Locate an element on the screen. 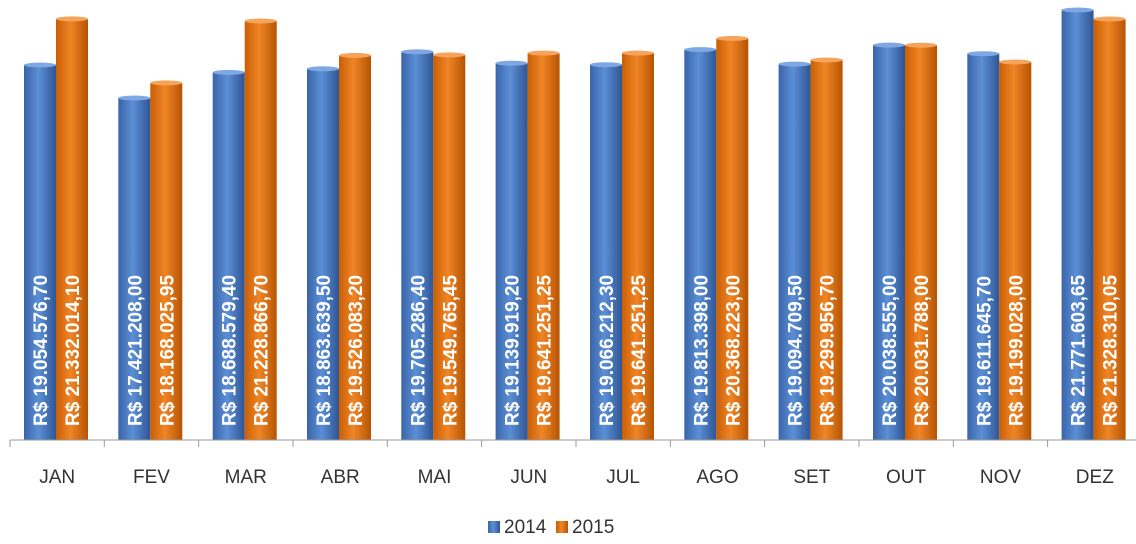 The image size is (1136, 544). bar-2015-dez: R$ 21.328.310,05 is located at coordinates (1109, 228).